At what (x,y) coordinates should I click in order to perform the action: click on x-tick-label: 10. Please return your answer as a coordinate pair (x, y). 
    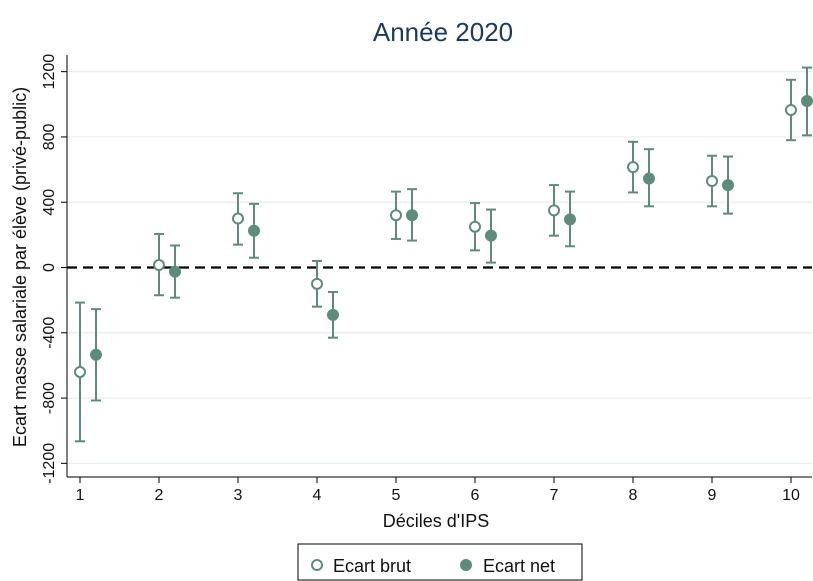
    Looking at the image, I should click on (791, 495).